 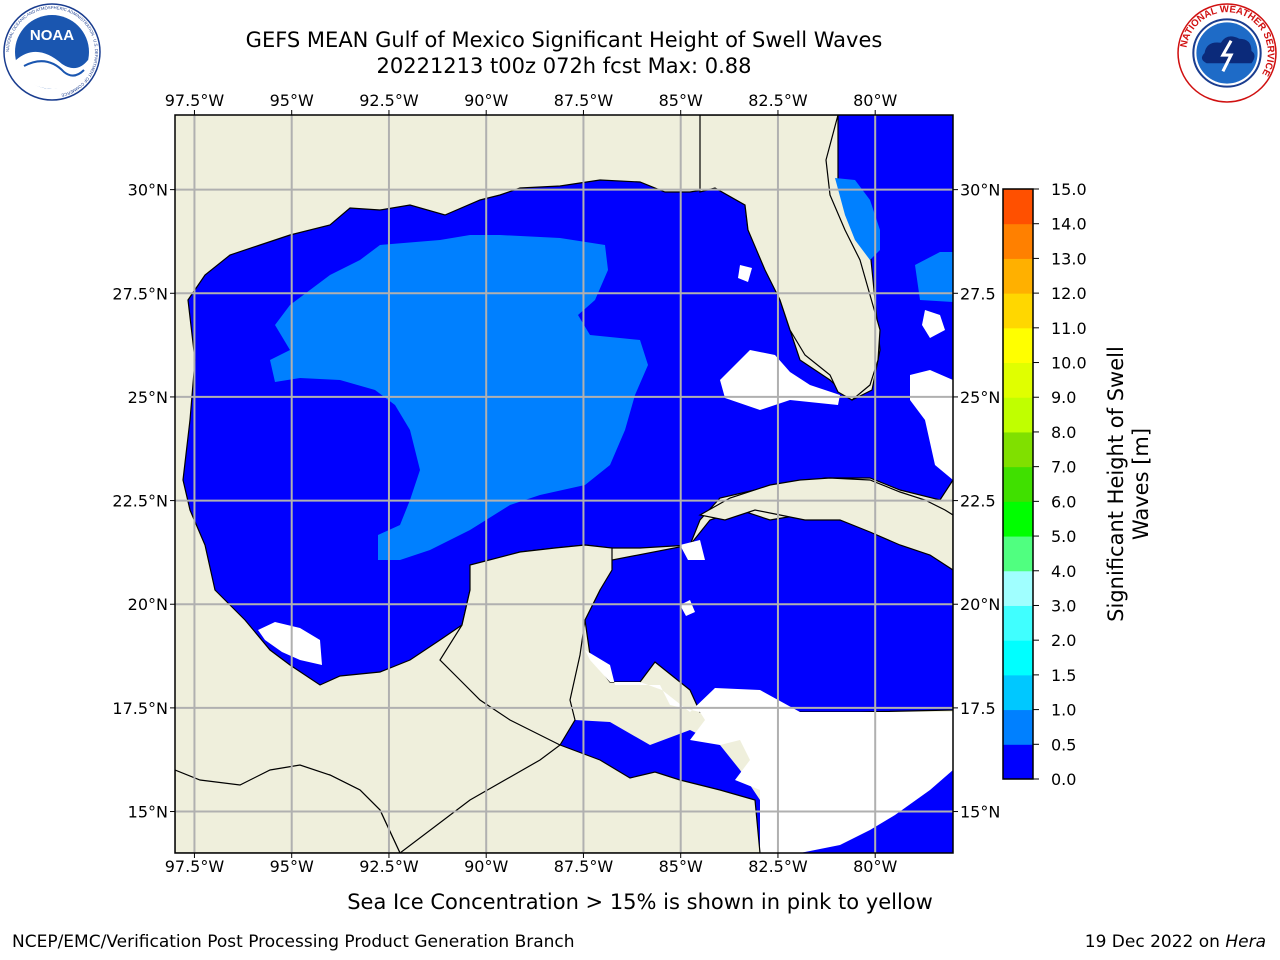 What do you see at coordinates (486, 100) in the screenshot?
I see `lon-tick-label-top: 90°W` at bounding box center [486, 100].